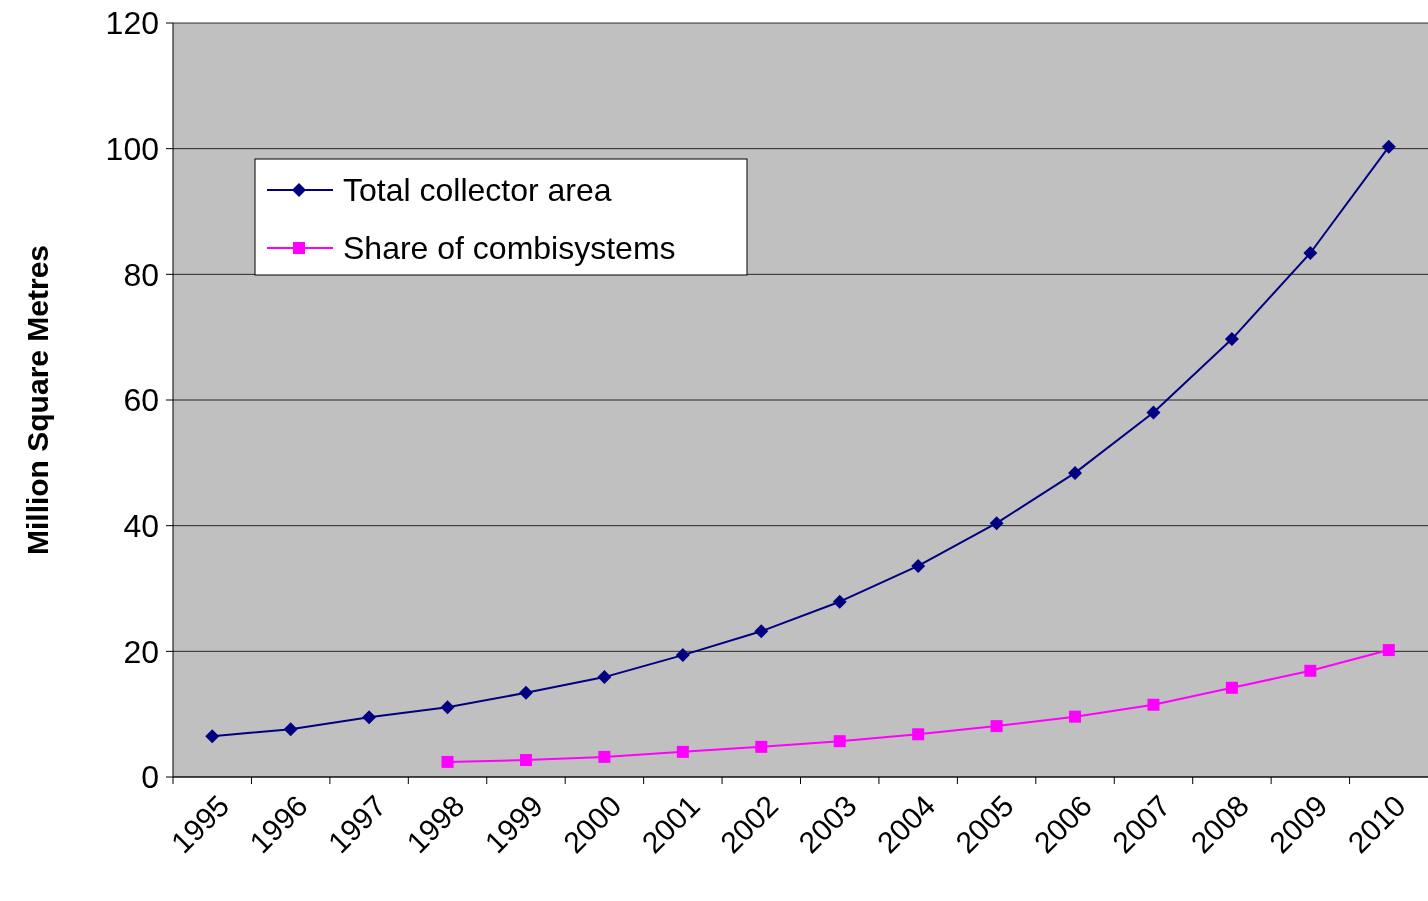 The image size is (1428, 901). I want to click on y-axis-title: Million Square Metres, so click(37, 400).